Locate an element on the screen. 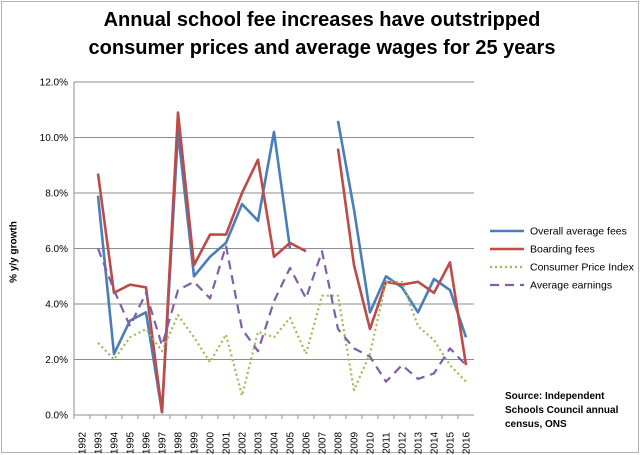  x-tick-label: 1997 is located at coordinates (163, 442).